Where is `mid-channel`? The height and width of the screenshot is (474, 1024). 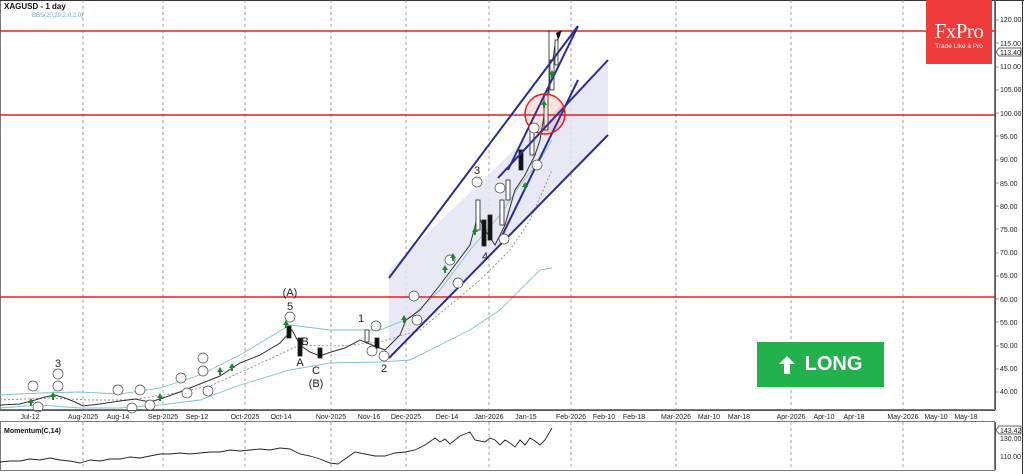 mid-channel is located at coordinates (553, 119).